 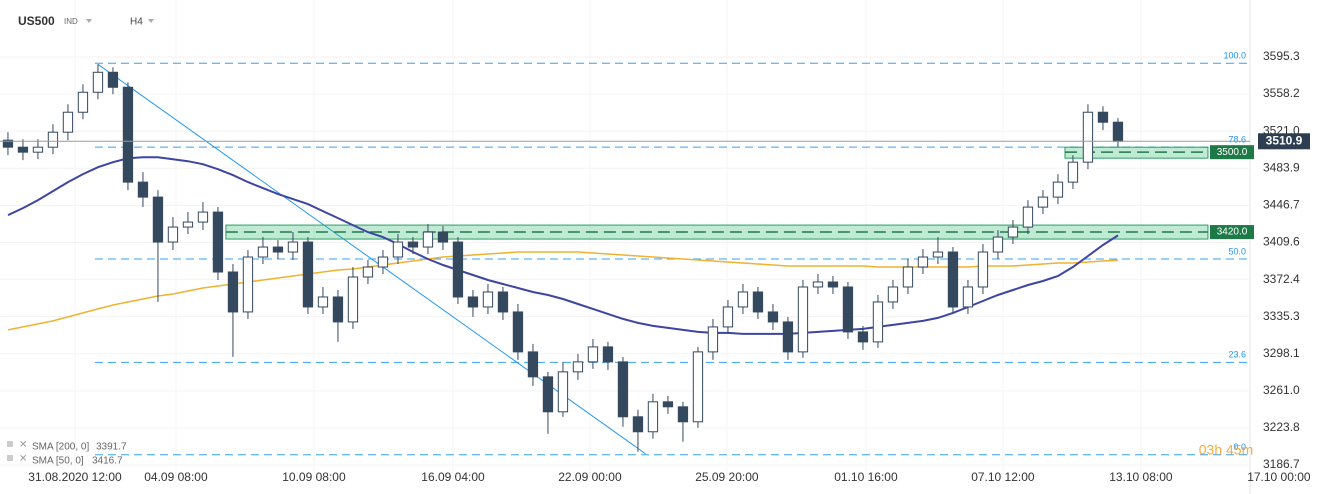 What do you see at coordinates (1281, 464) in the screenshot?
I see `y-tick-label: 3186.7` at bounding box center [1281, 464].